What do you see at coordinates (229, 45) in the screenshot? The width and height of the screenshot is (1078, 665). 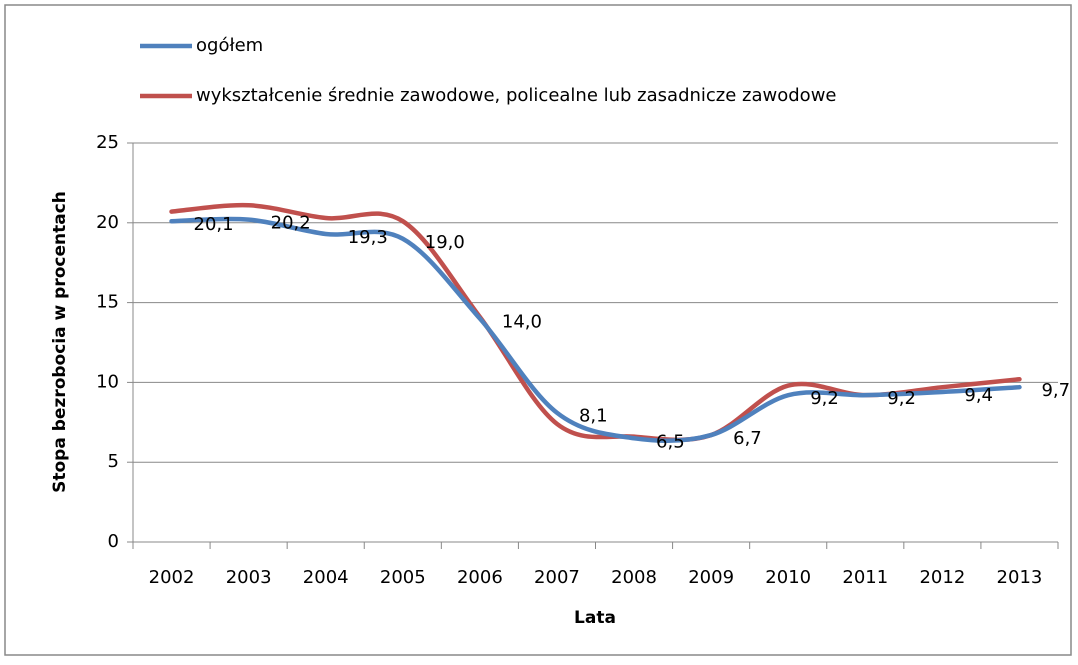 I see `legend-label: ogółem` at bounding box center [229, 45].